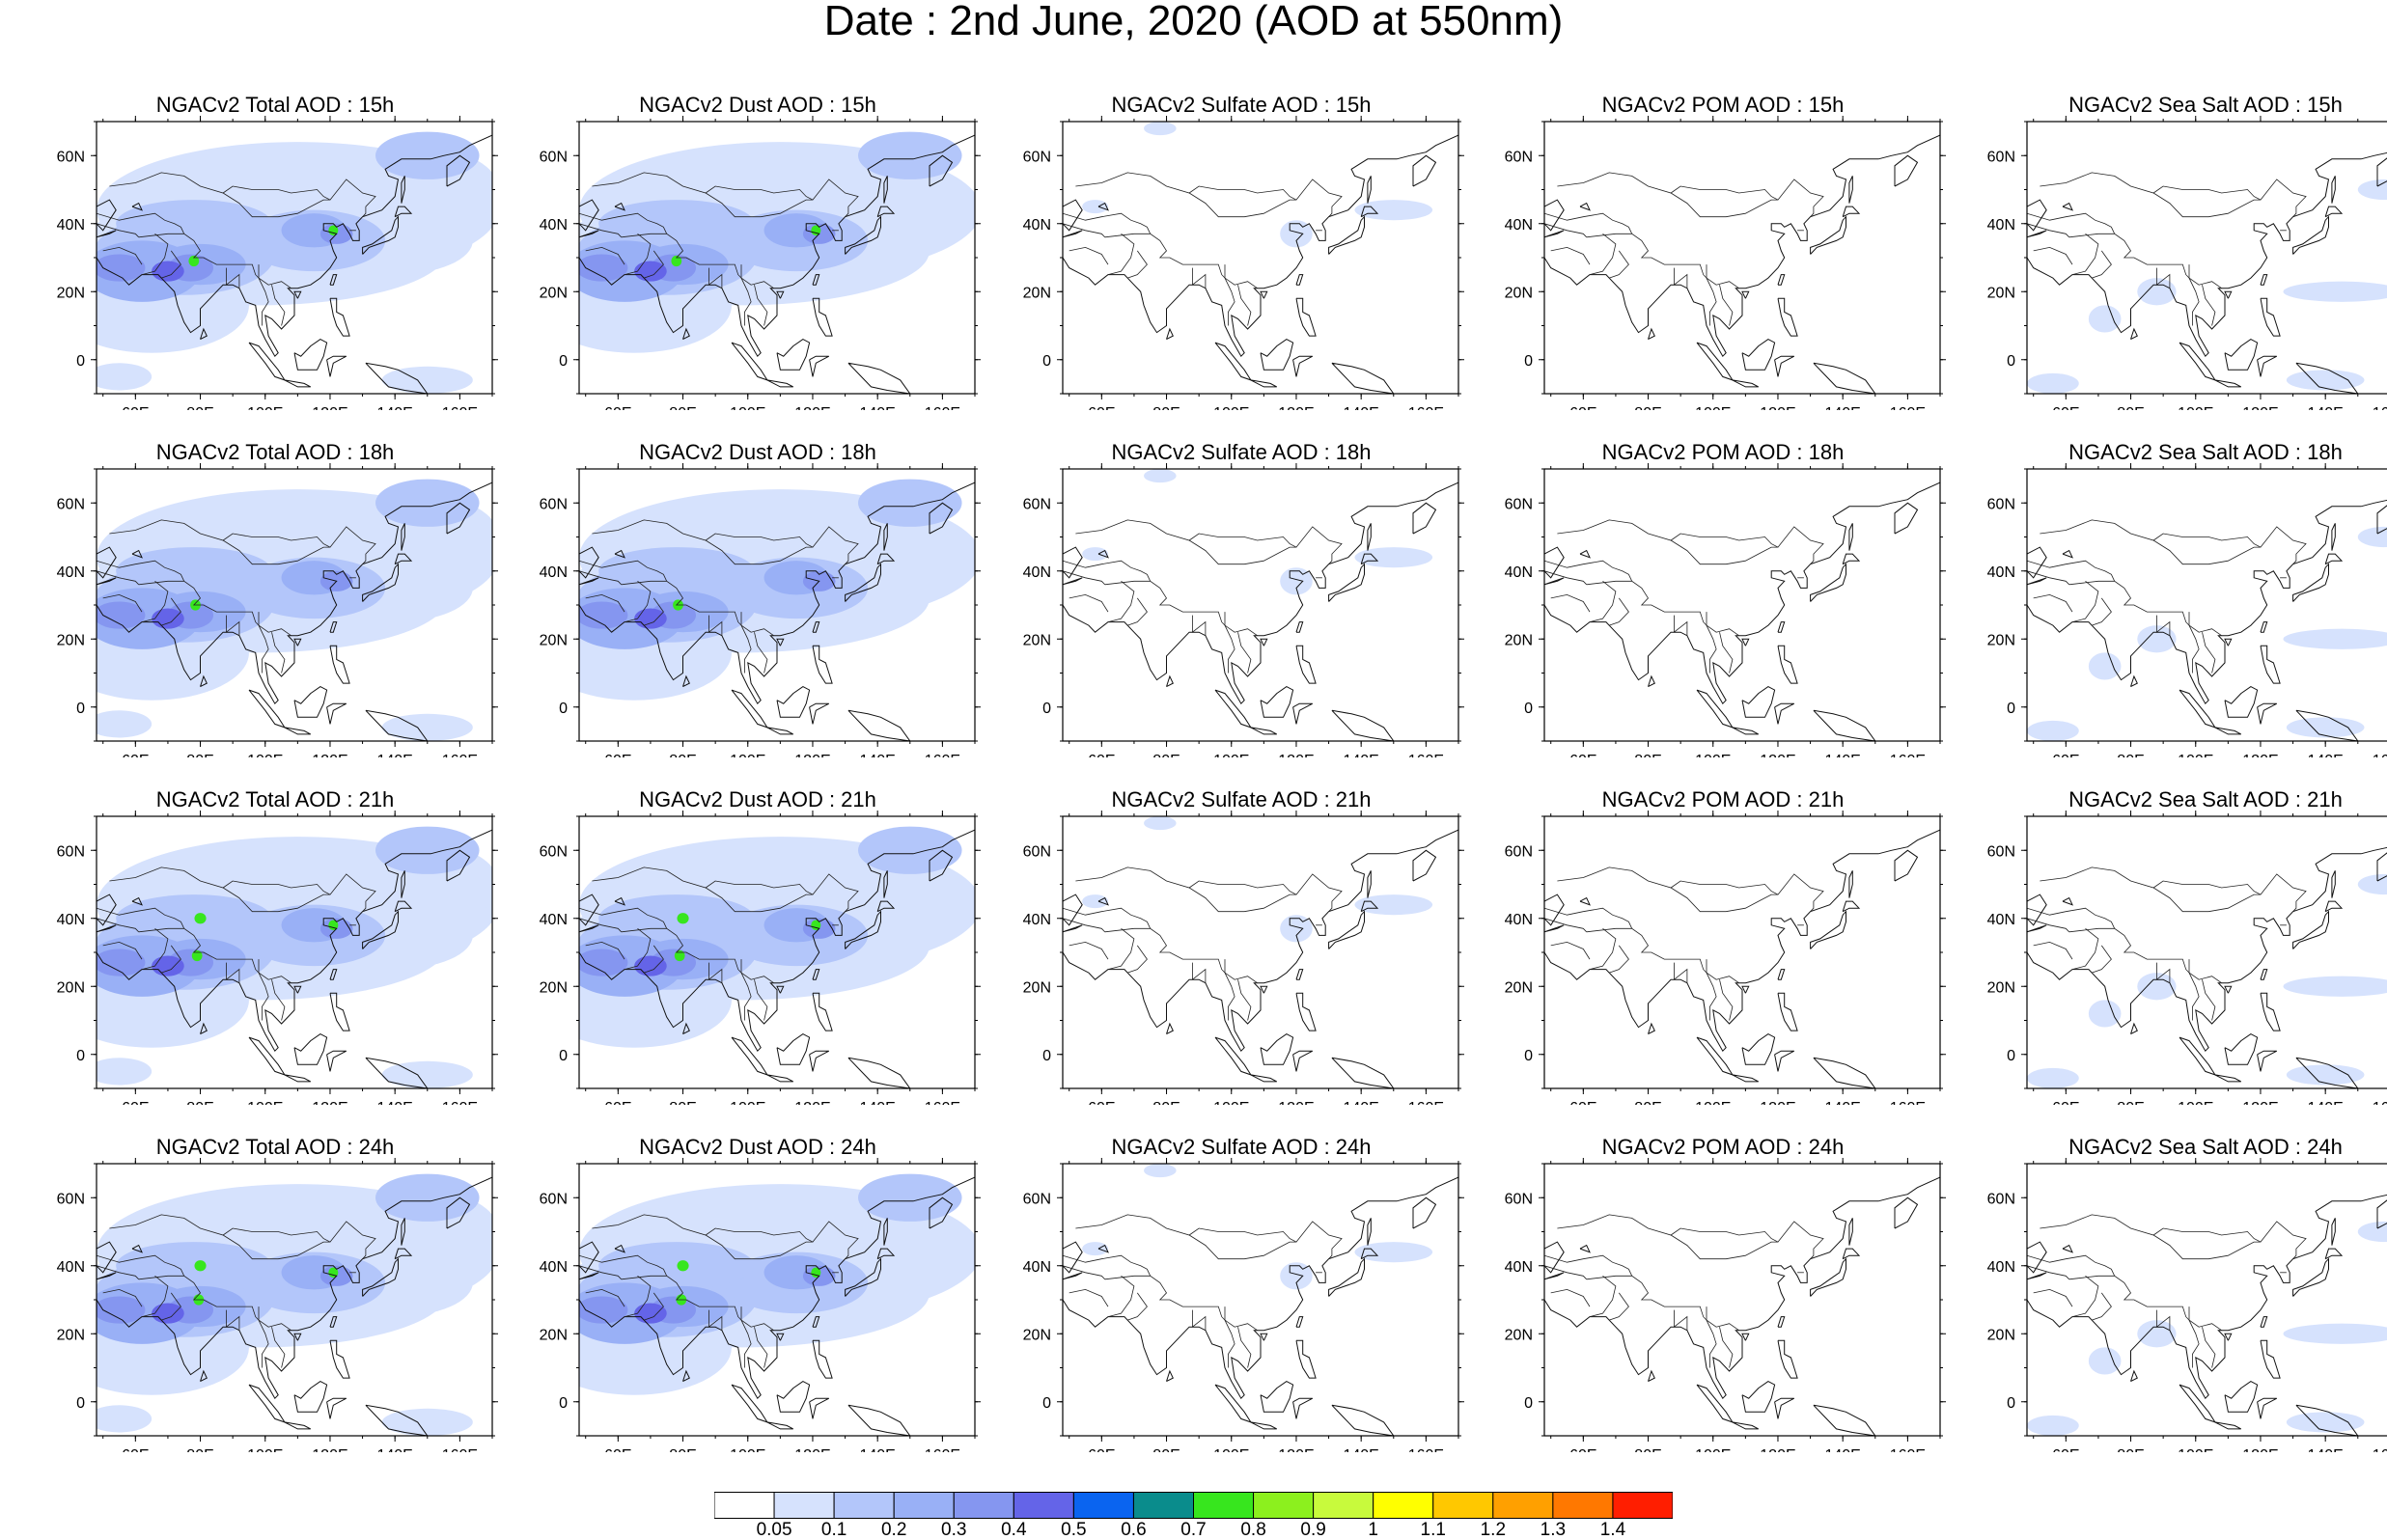 The image size is (2387, 1540). I want to click on colorbar-label: 0.05, so click(774, 1530).